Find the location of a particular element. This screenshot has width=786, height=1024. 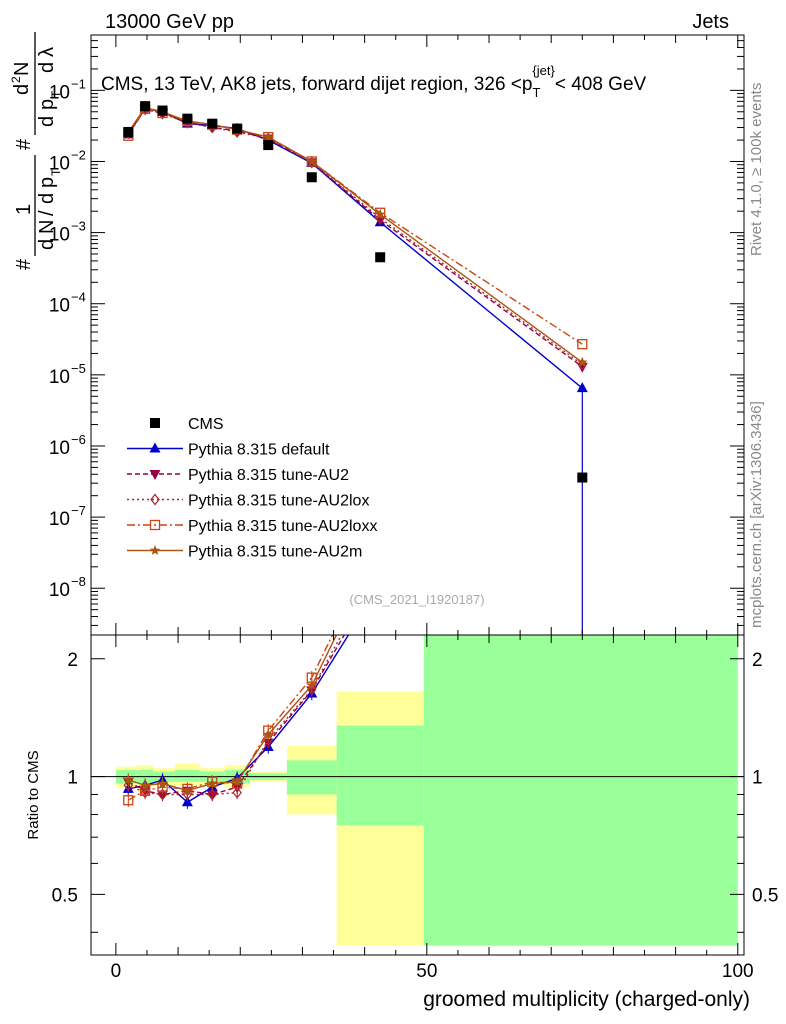

legend-label-2: Pythia 8.315 tune-AU2lox is located at coordinates (278, 501).